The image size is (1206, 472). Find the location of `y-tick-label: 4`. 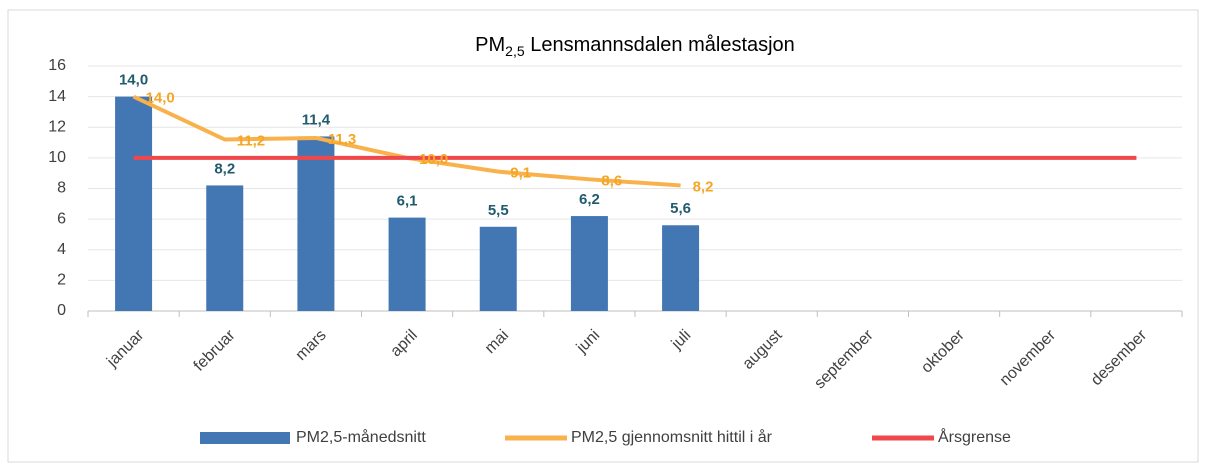

y-tick-label: 4 is located at coordinates (61, 249).